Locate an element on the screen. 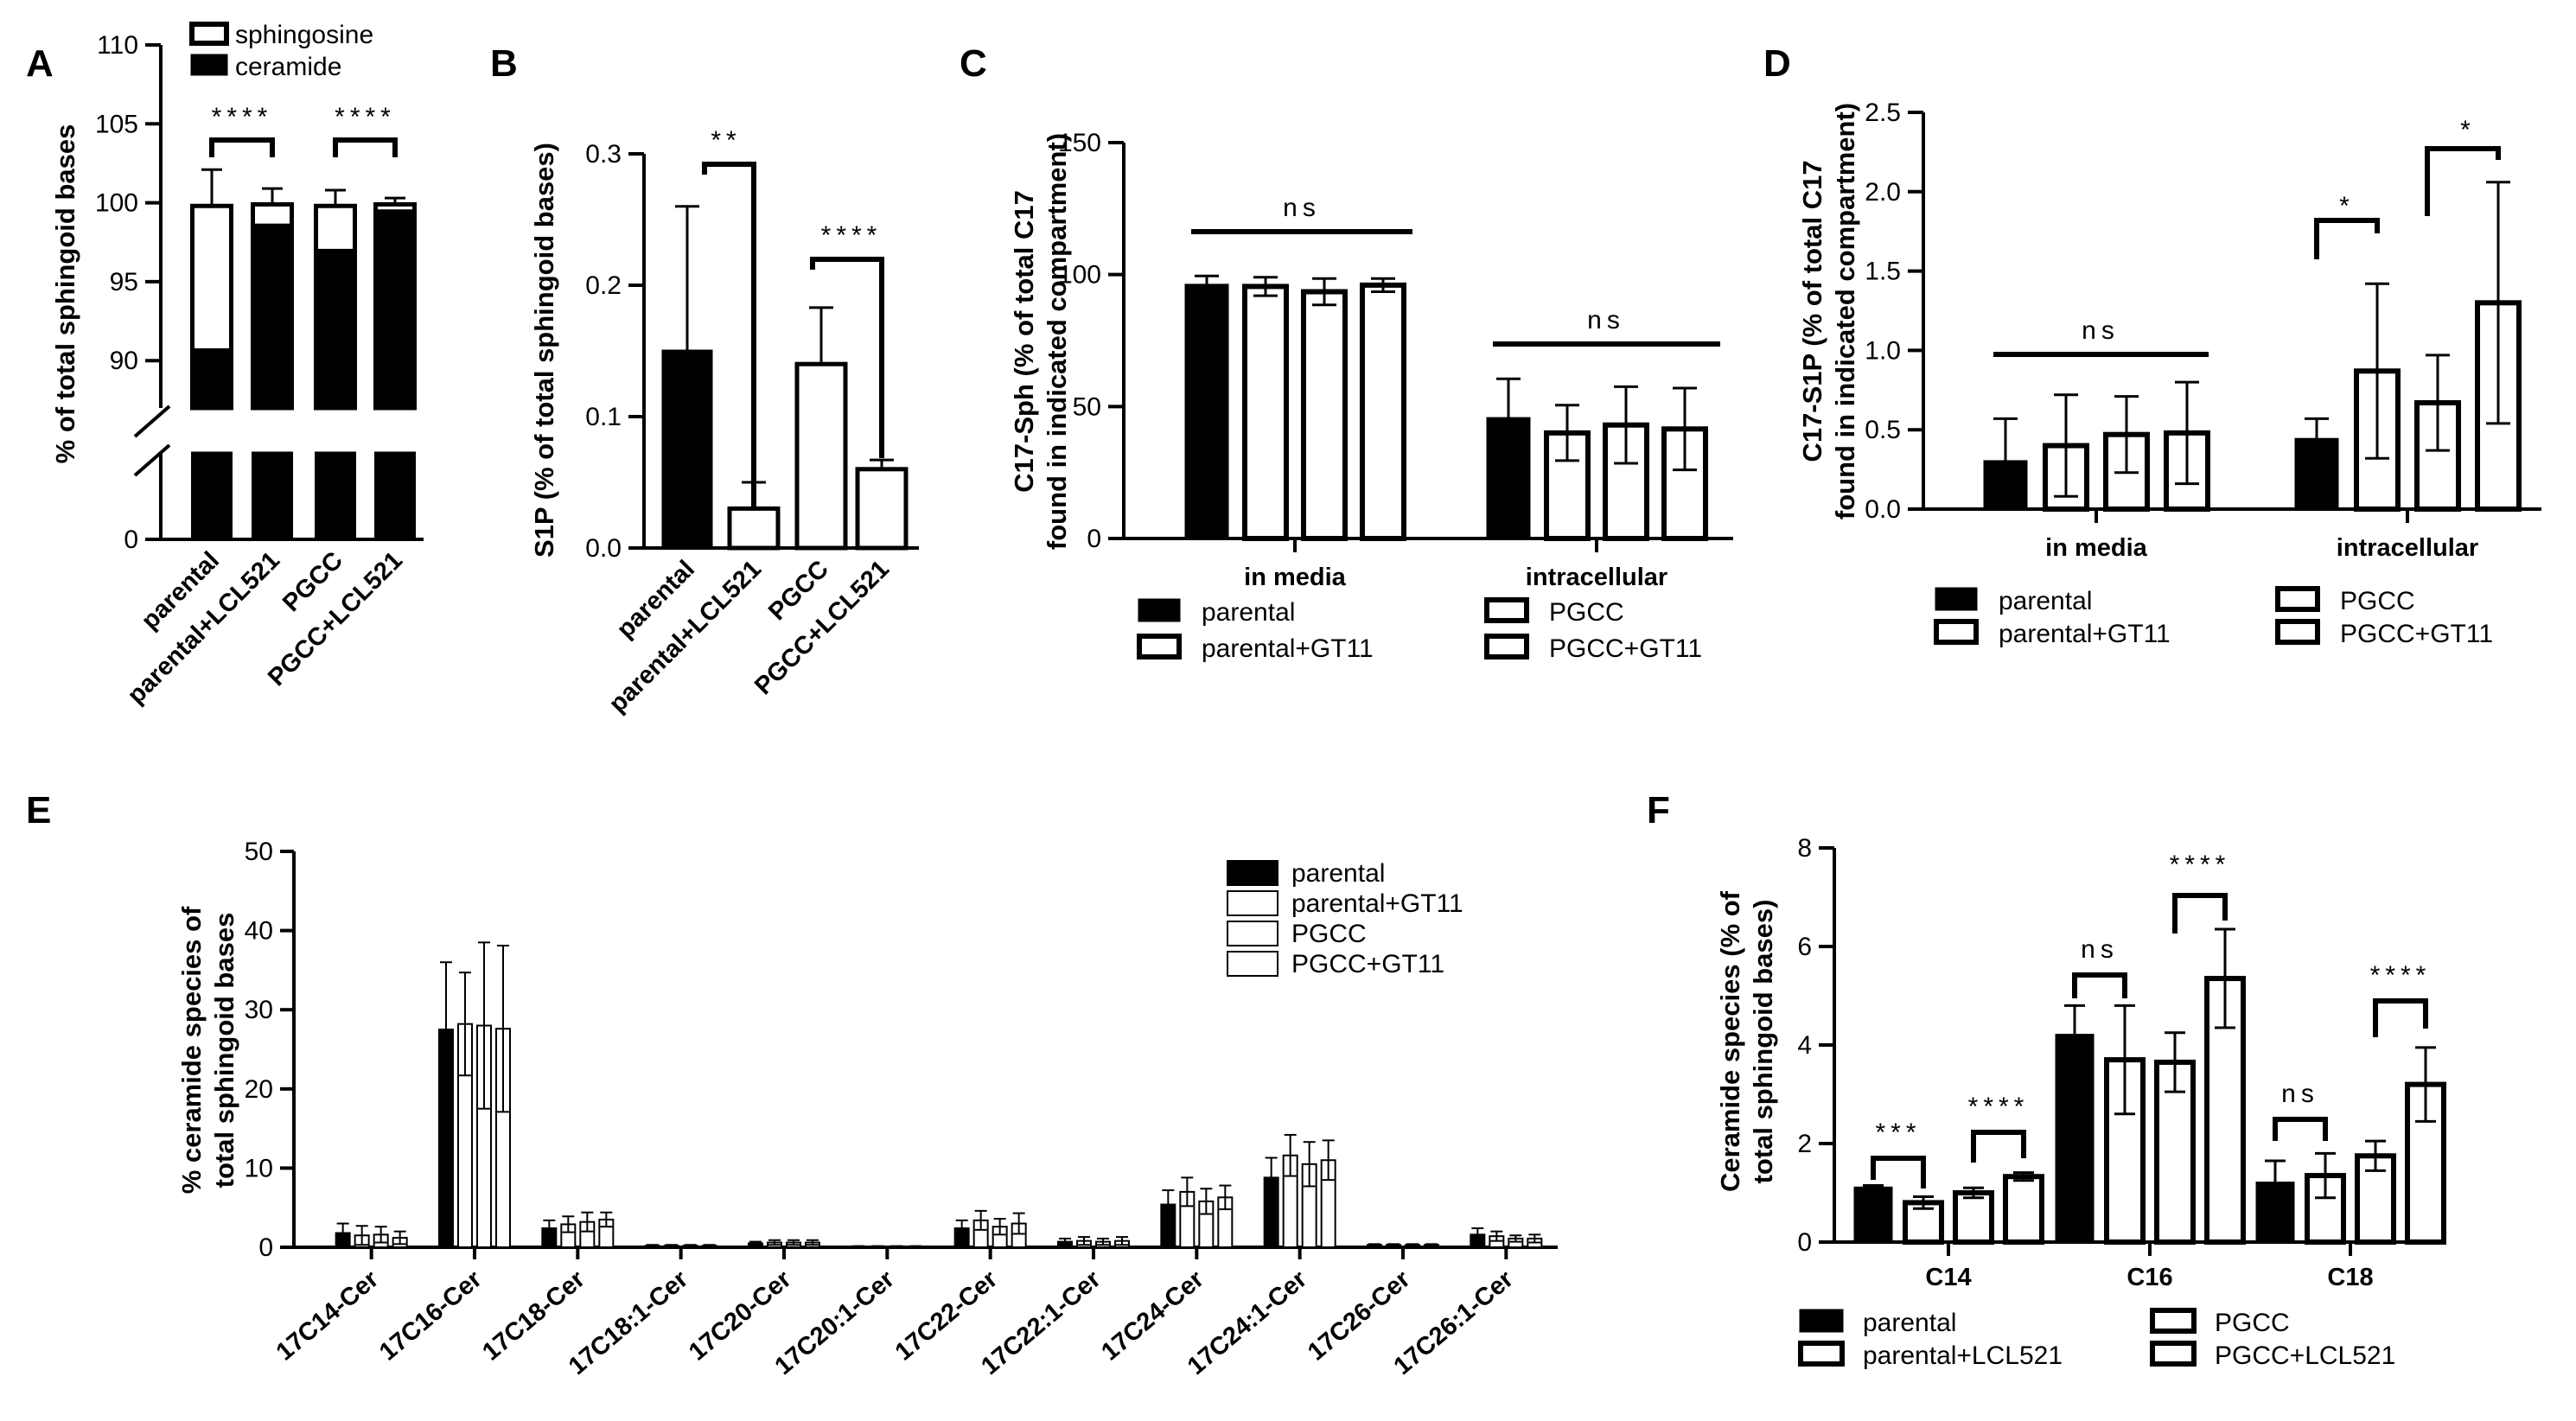 Image resolution: width=2576 pixels, height=1421 pixels. panelE-y-tick-label: 50 is located at coordinates (259, 852).